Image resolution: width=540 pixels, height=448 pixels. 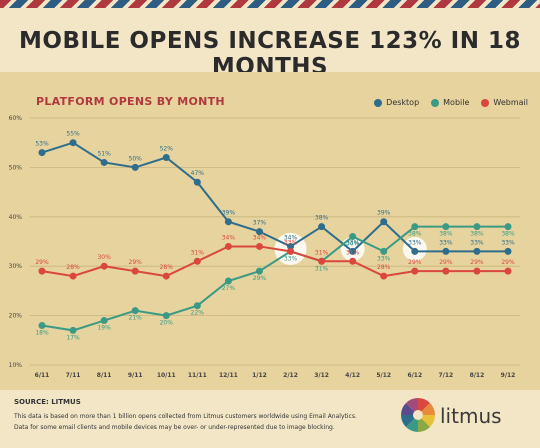 What do you see at coordinates (383, 375) in the screenshot?
I see `x-tick-label: 5/12` at bounding box center [383, 375].